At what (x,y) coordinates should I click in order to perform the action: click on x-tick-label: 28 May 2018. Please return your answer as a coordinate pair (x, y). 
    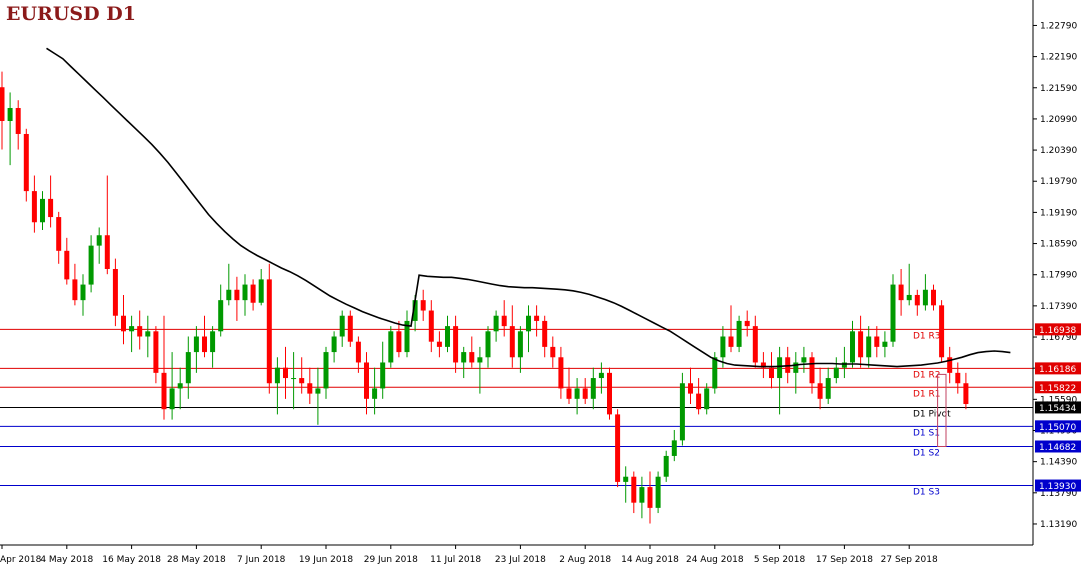
    Looking at the image, I should click on (196, 560).